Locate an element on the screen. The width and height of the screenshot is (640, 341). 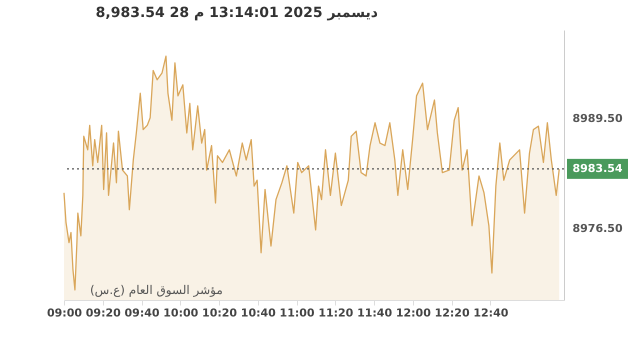
x-tick-label: 09:00 is located at coordinates (64, 313).